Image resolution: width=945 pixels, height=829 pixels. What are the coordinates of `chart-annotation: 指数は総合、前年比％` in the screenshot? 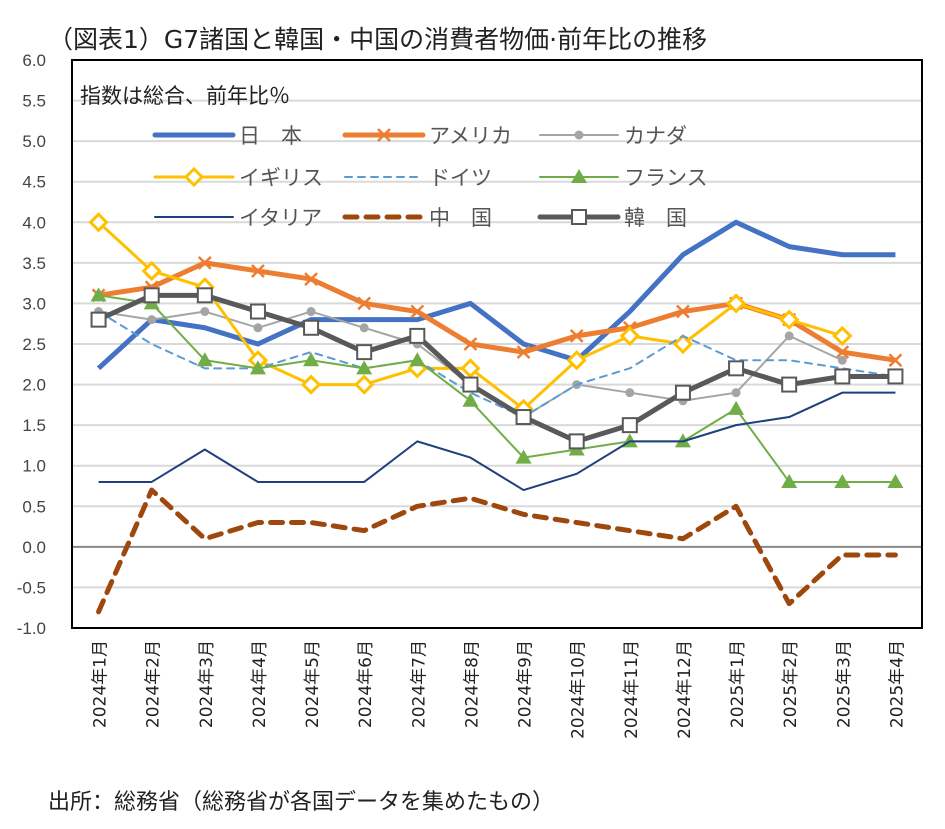 It's located at (185, 96).